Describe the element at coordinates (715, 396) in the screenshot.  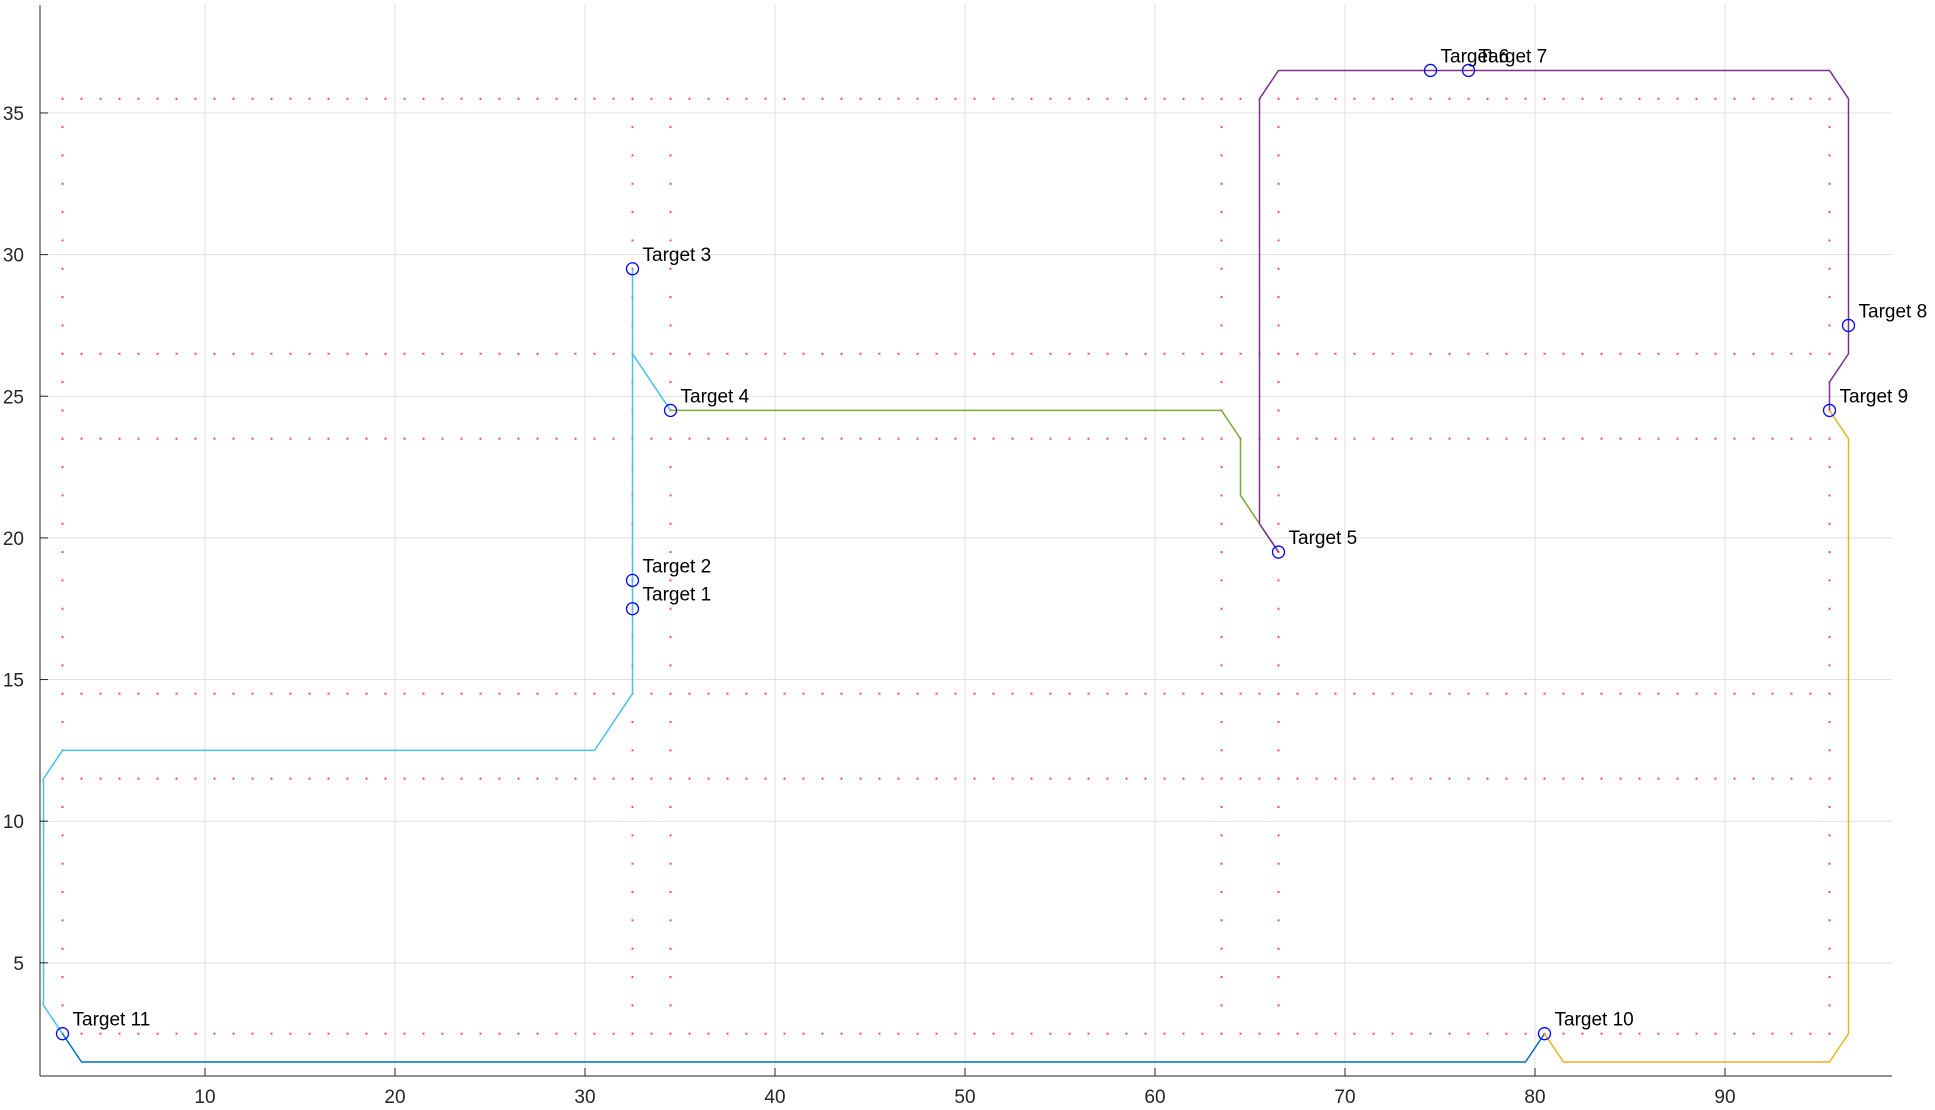
I see `target-label: Target 4` at that location.